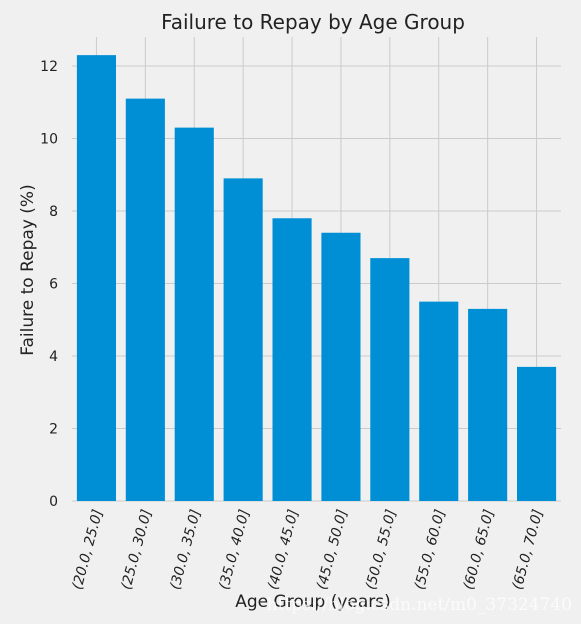 The height and width of the screenshot is (628, 581). I want to click on y-tick-label: 0, so click(53, 502).